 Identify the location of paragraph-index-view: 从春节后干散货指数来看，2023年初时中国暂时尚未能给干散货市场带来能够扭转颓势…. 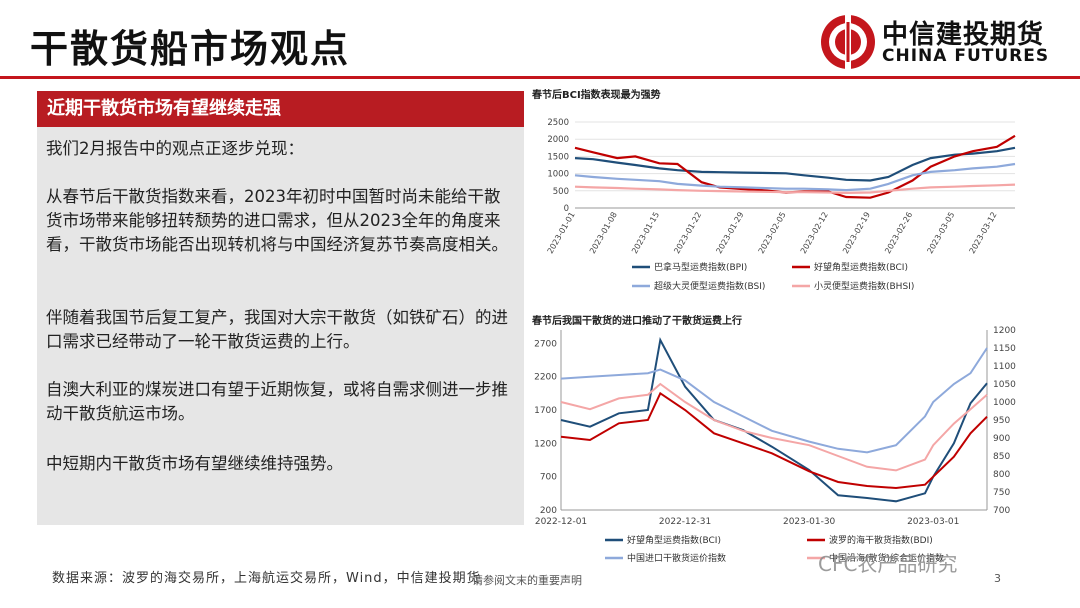
(277, 220).